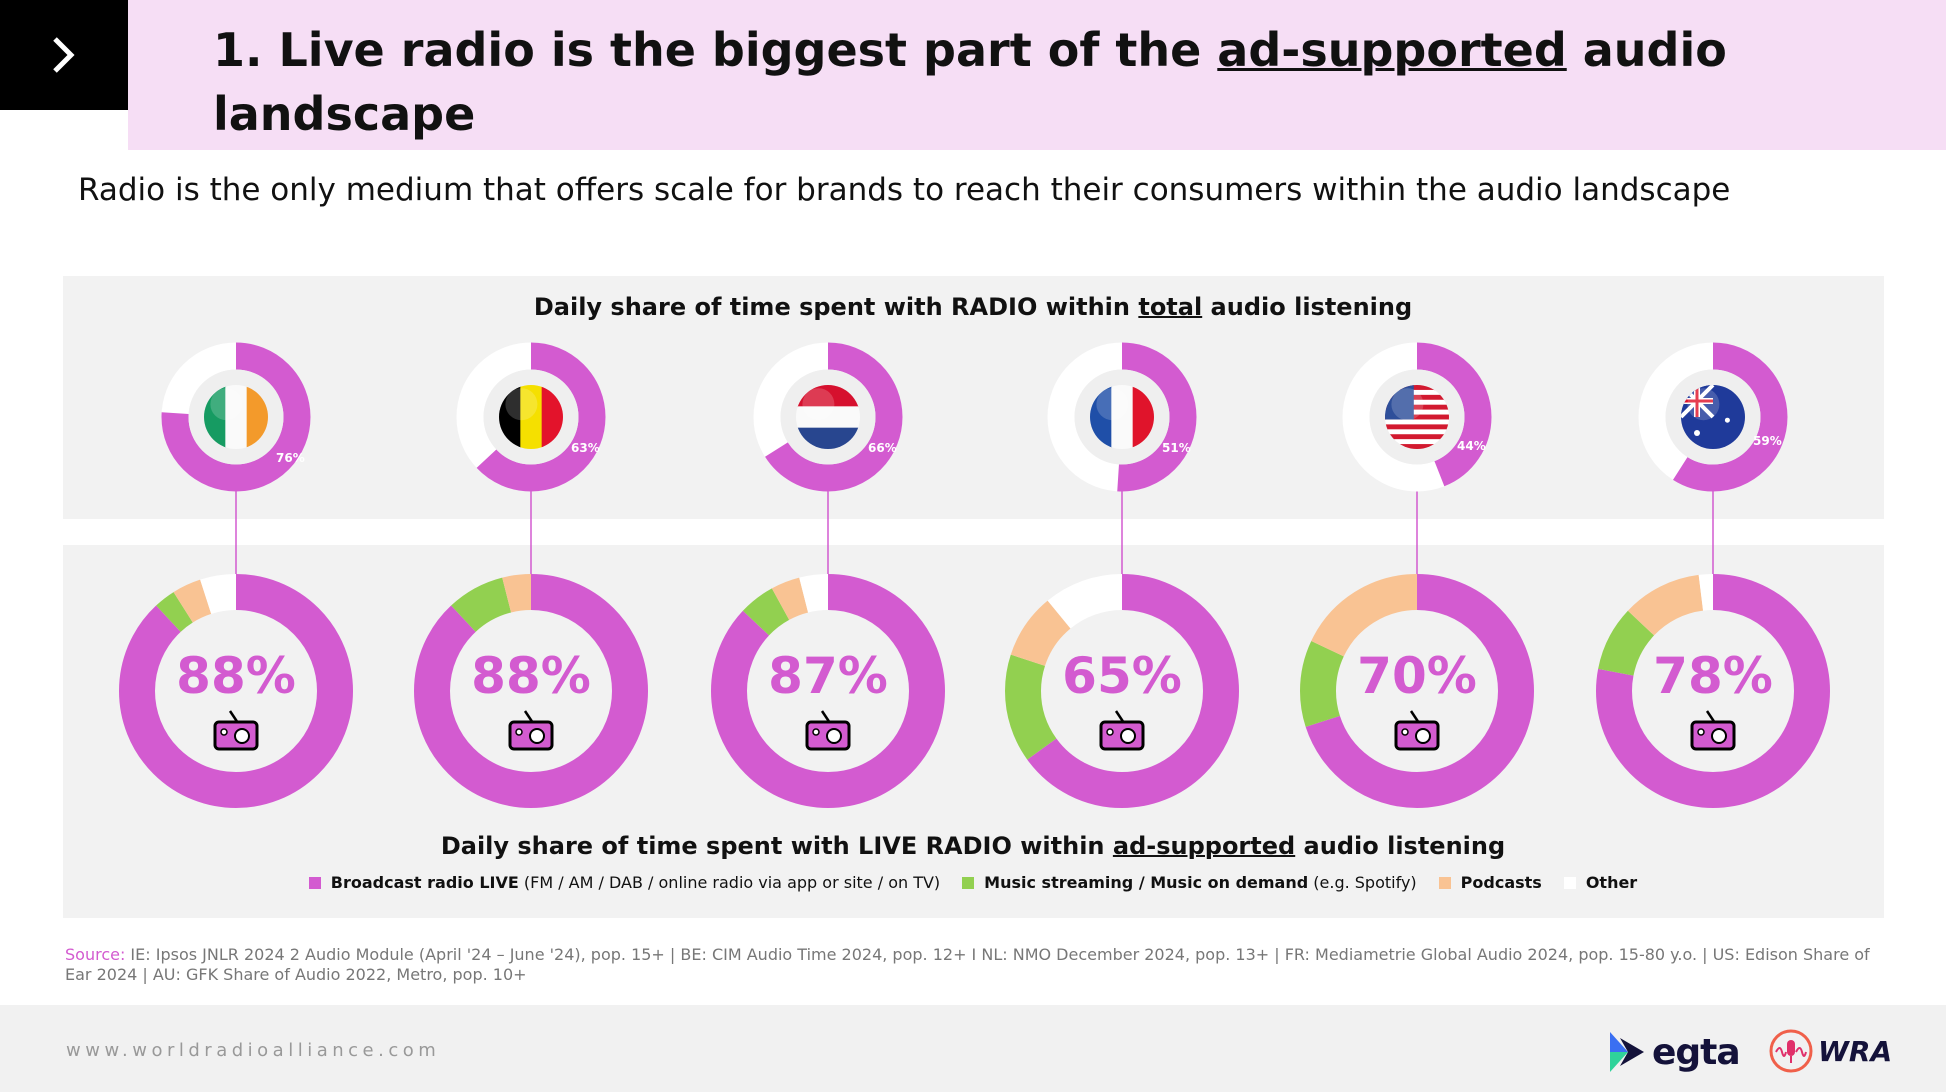 This screenshot has height=1092, width=1946. Describe the element at coordinates (1176, 448) in the screenshot. I see `small-donut-label: 51%` at that location.